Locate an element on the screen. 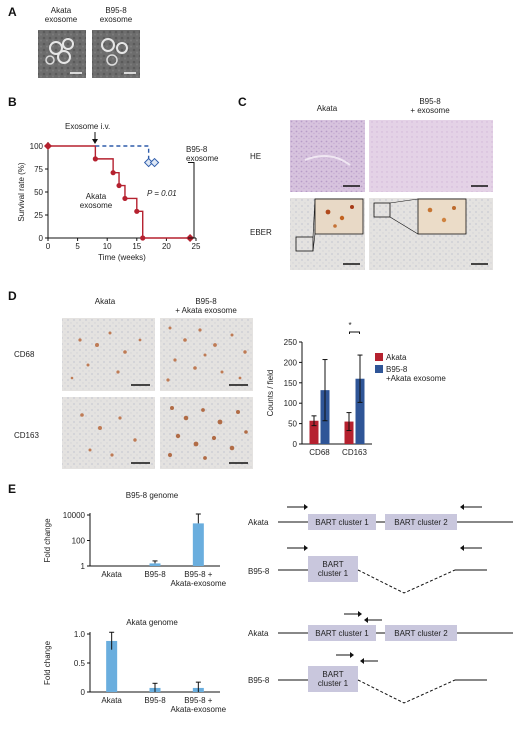  bart-cluster-1-label: BART cluster 1 is located at coordinates (342, 633).